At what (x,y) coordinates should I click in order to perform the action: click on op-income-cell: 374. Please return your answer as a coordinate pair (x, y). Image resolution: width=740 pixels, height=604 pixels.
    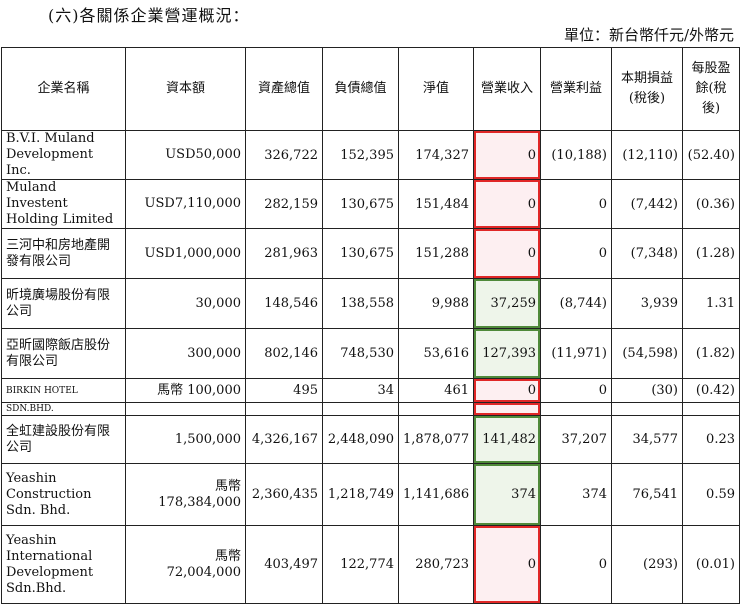
    Looking at the image, I should click on (576, 494).